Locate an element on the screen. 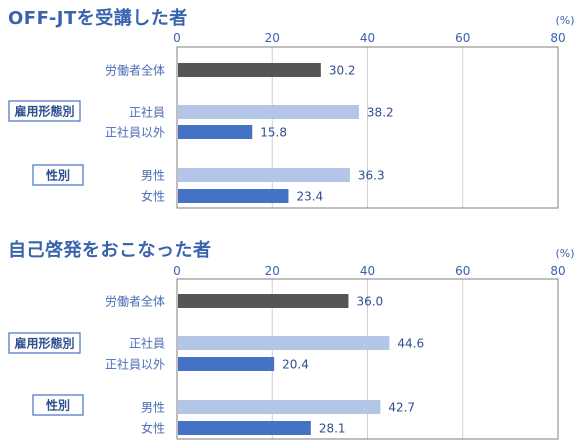  data-label: 20.4 is located at coordinates (295, 365).